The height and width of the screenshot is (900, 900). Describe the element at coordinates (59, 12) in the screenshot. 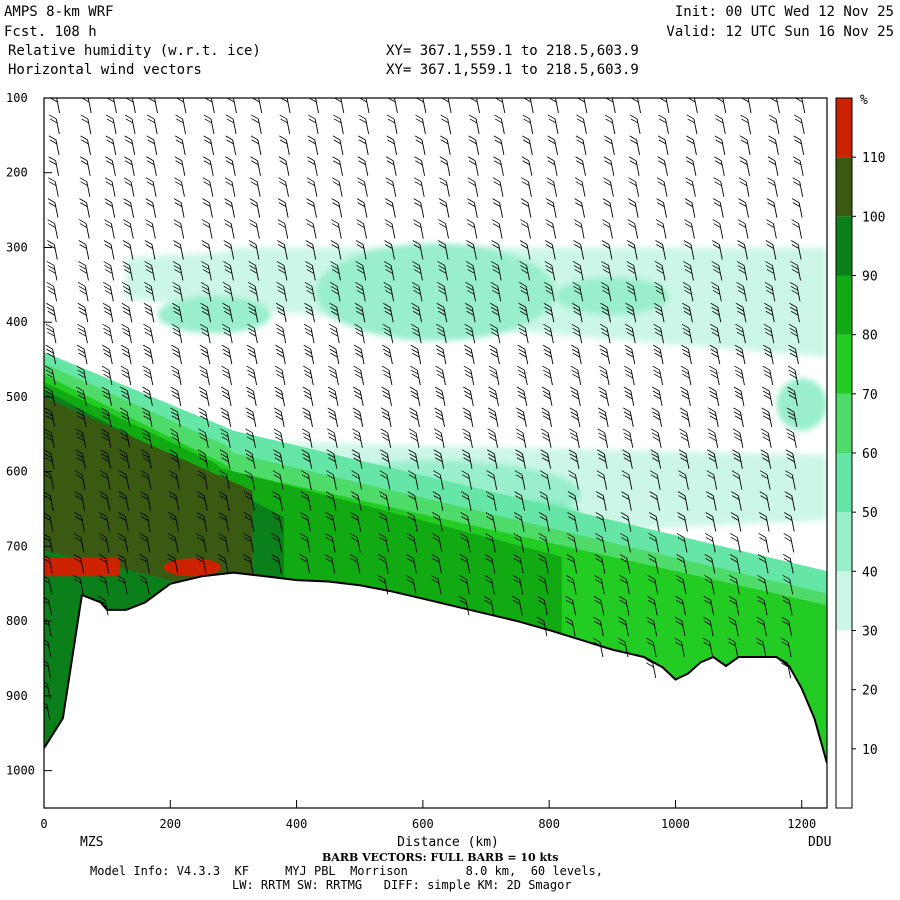

I see `model-title: AMPS 8-km WRF` at that location.